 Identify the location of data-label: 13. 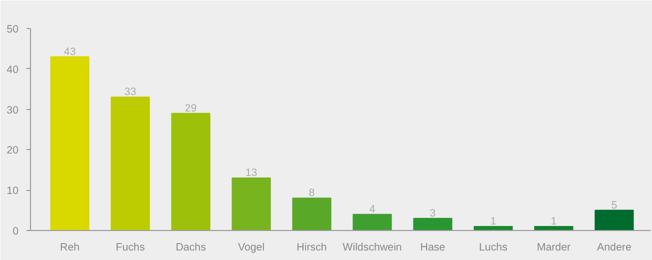
(251, 172).